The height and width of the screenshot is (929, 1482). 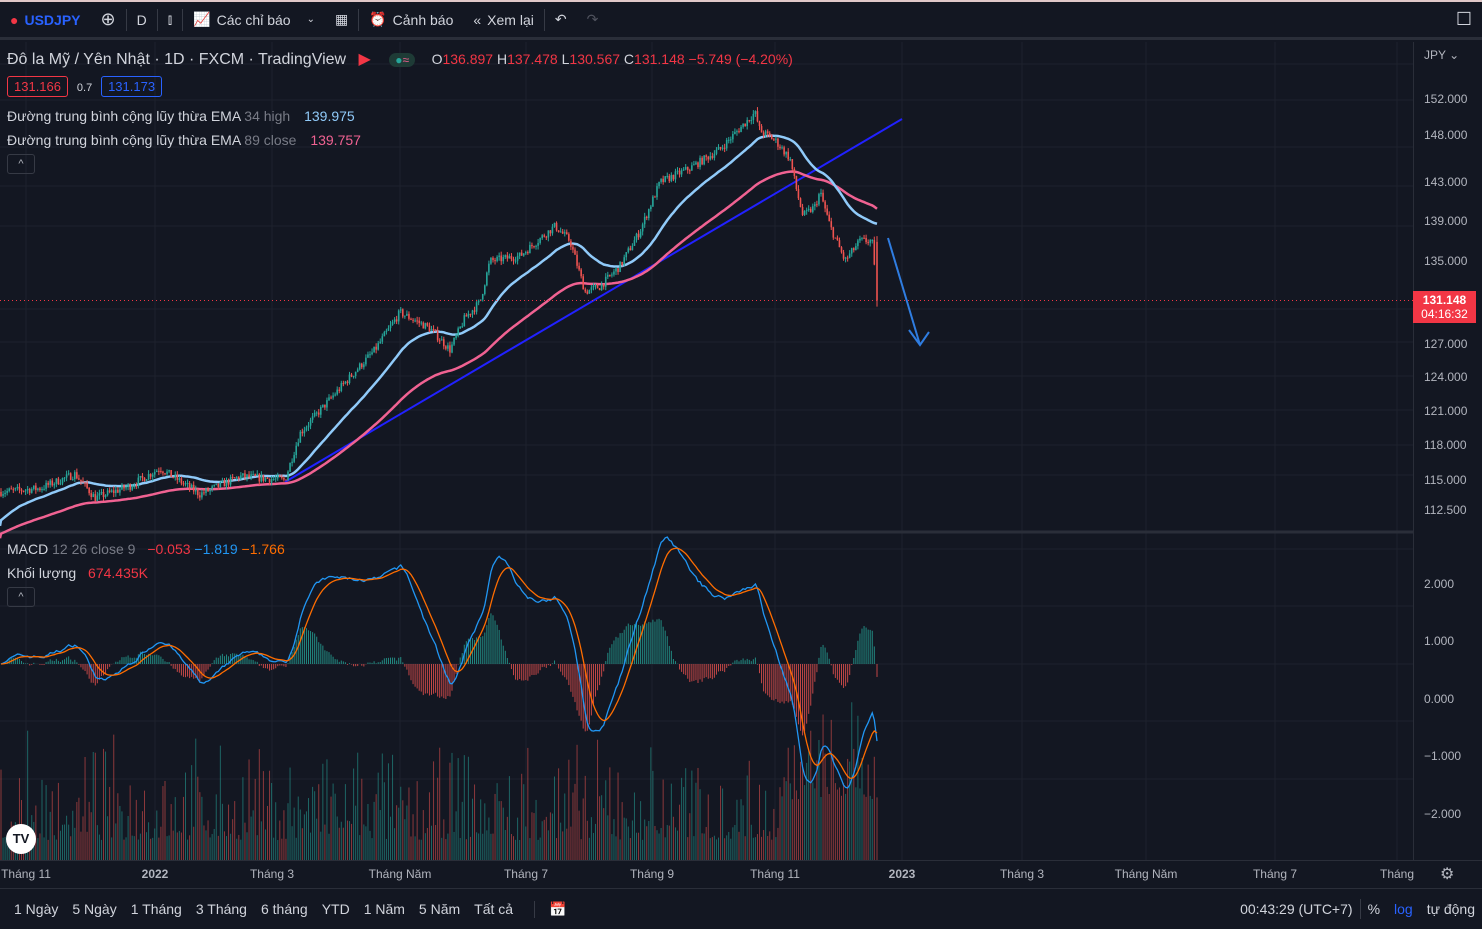 What do you see at coordinates (141, 19) in the screenshot?
I see `interval-button: D` at bounding box center [141, 19].